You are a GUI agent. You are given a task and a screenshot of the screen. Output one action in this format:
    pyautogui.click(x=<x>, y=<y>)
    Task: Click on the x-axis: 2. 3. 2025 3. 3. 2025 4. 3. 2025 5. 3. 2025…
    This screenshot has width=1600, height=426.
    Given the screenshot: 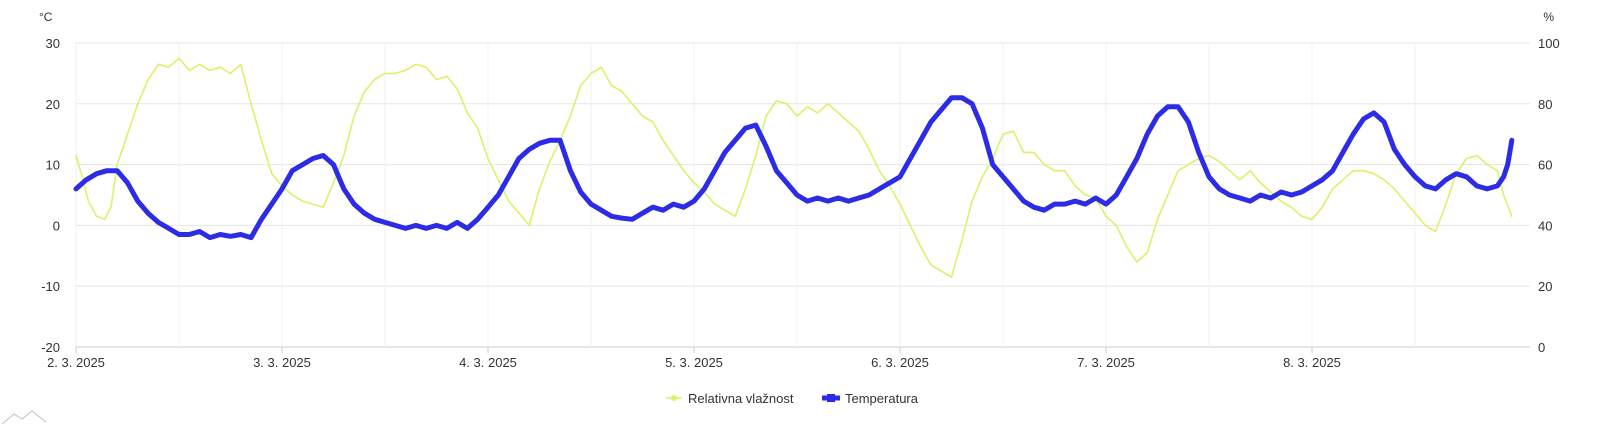 What is the action you would take?
    pyautogui.click(x=694, y=358)
    